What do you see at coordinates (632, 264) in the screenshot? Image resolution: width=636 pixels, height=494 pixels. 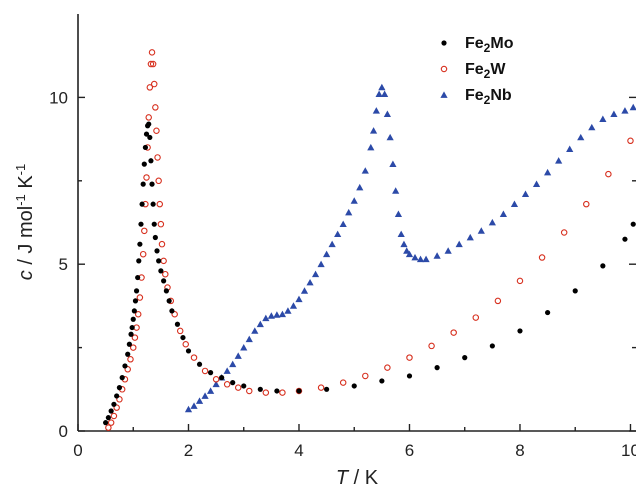 I see `right-axis-ticks` at bounding box center [632, 264].